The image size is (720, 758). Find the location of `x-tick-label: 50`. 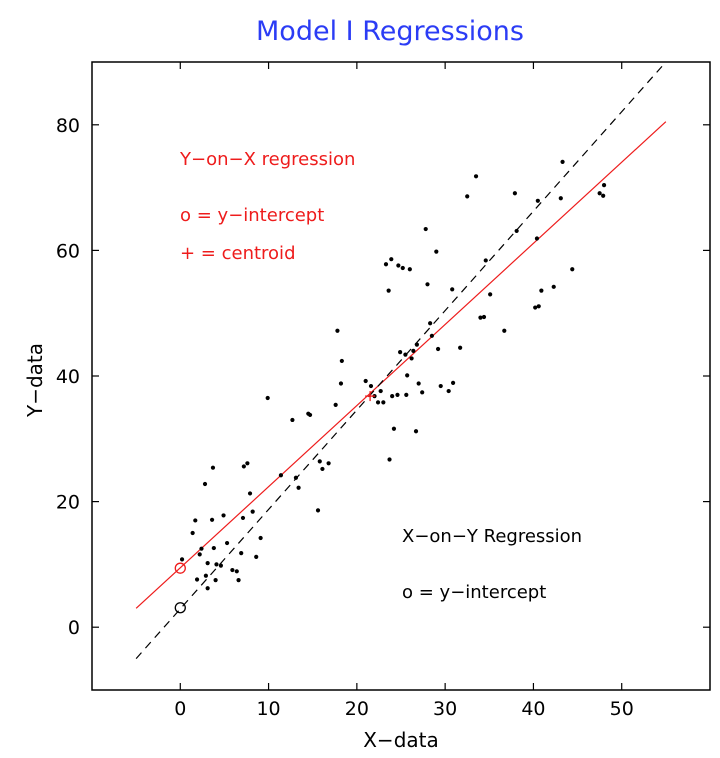

x-tick-label: 50 is located at coordinates (622, 709).